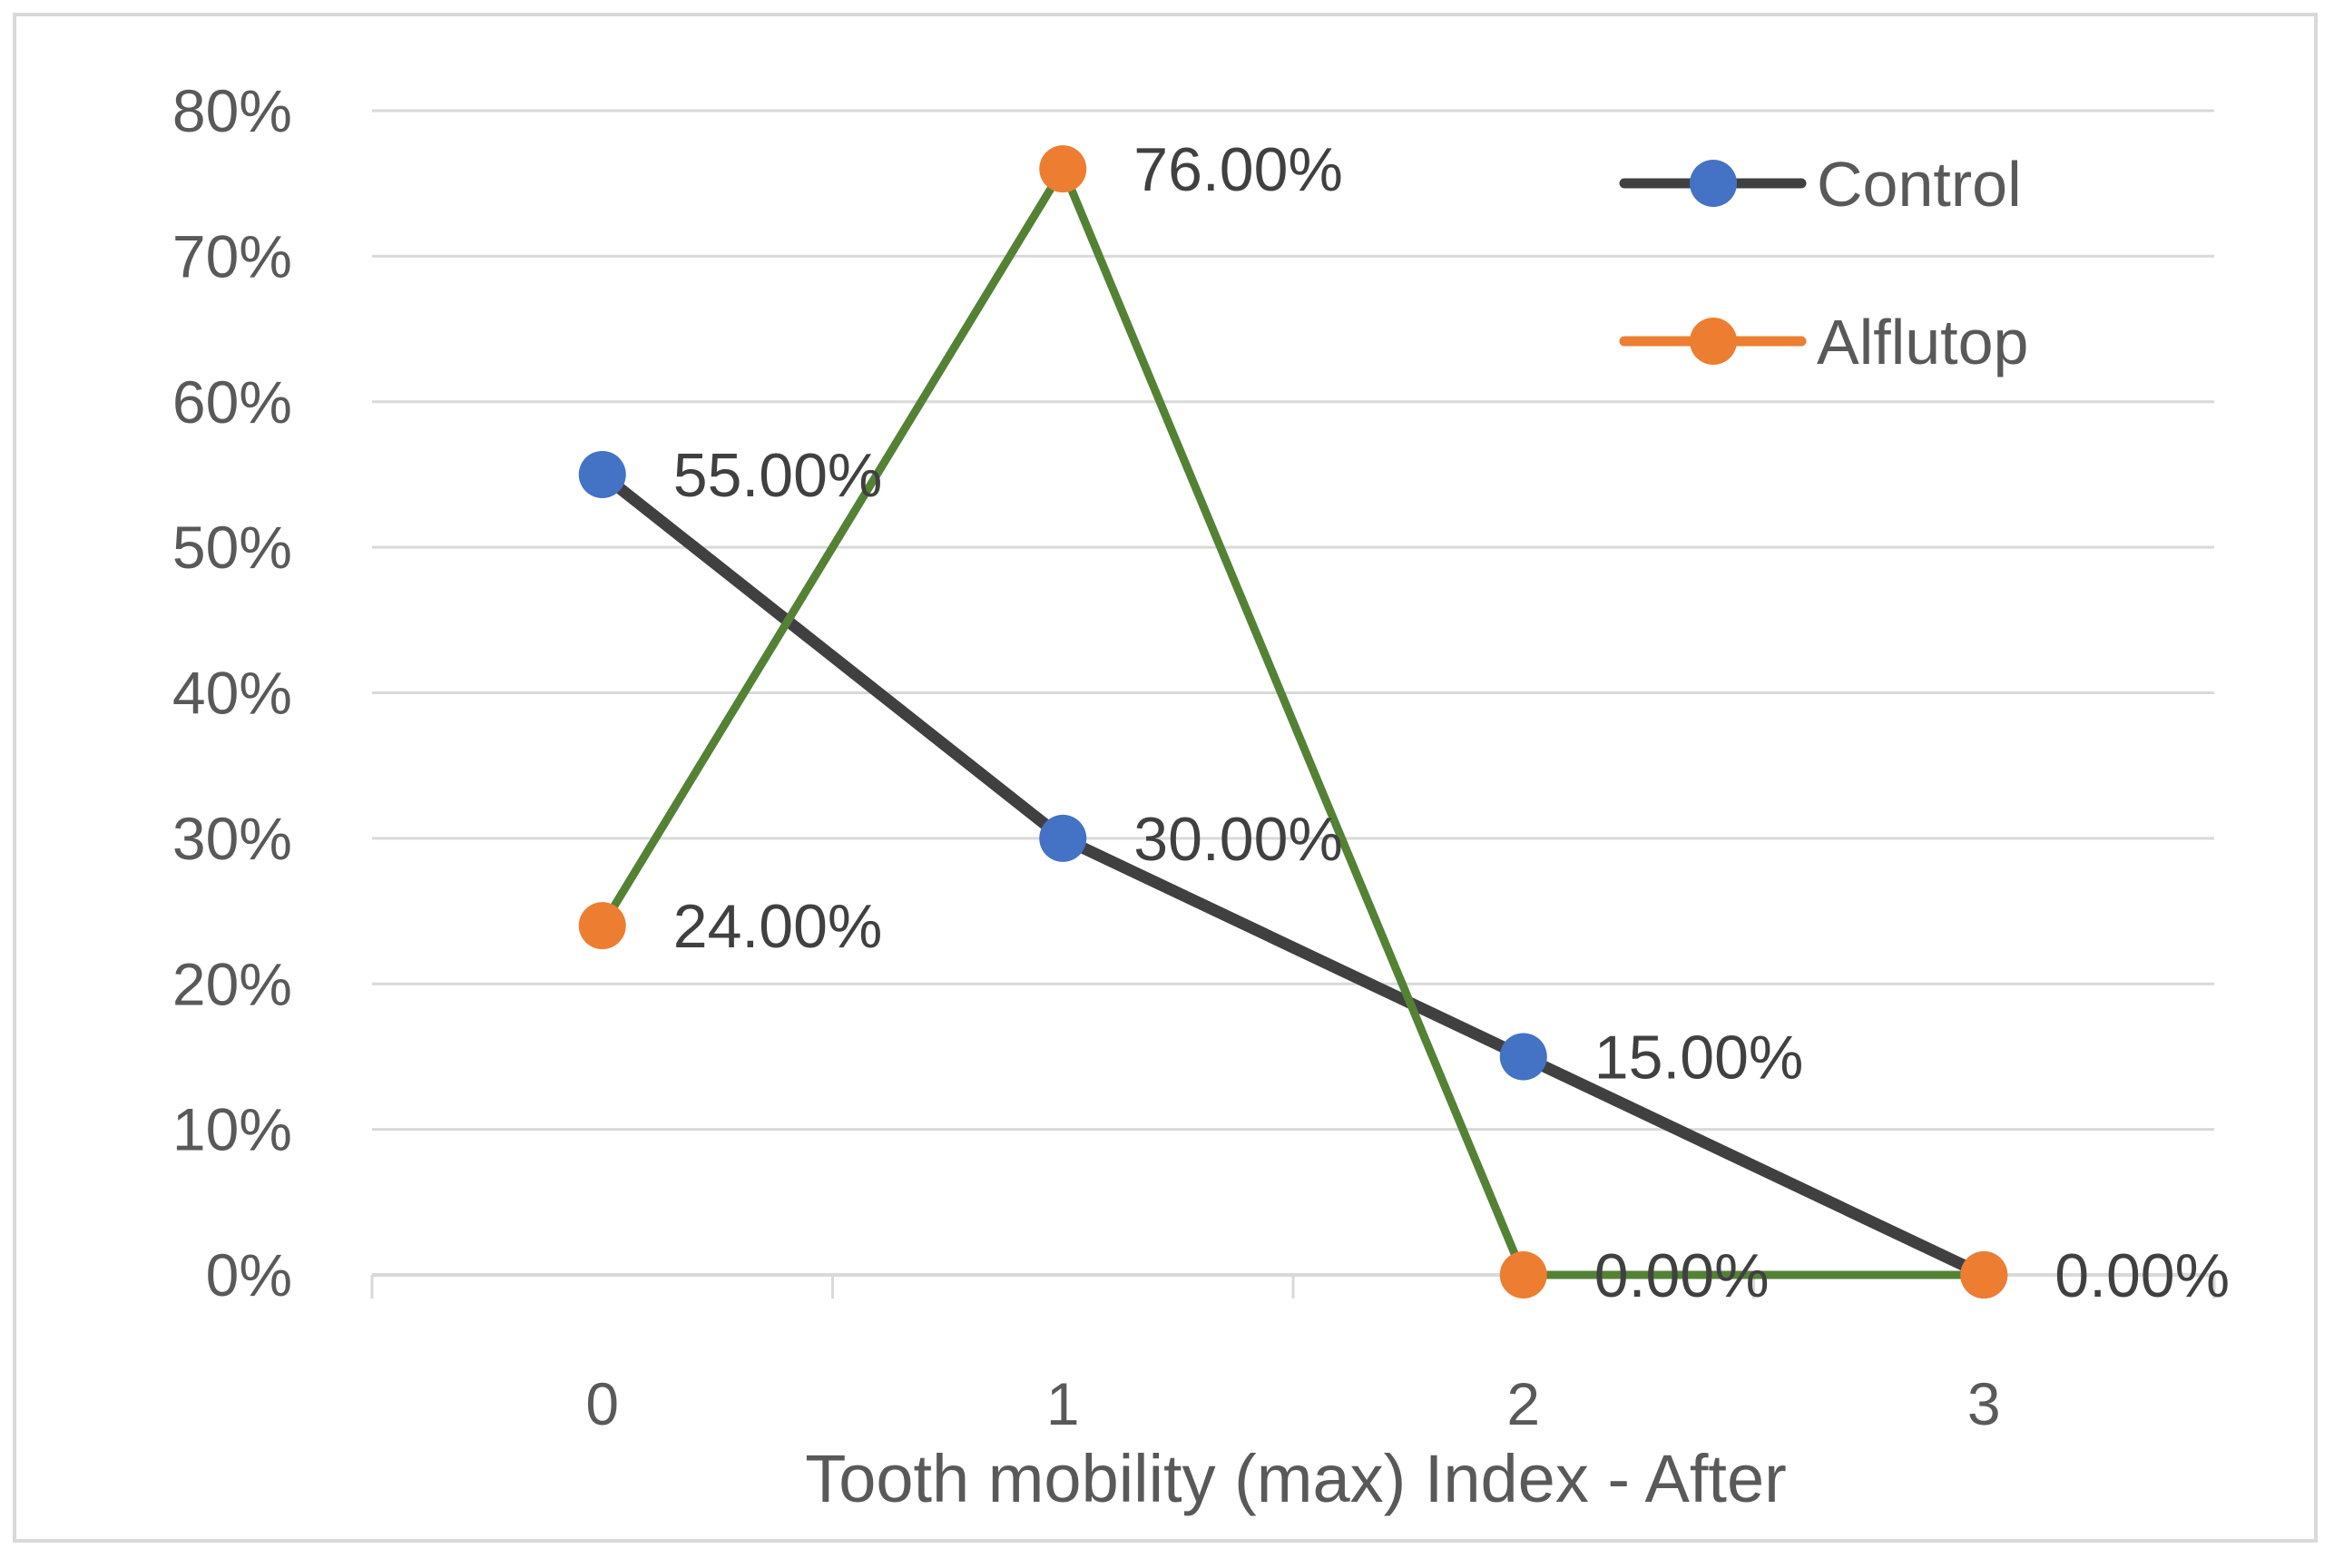 The width and height of the screenshot is (2334, 1568). I want to click on data-label-control-2: 15.00%, so click(1699, 1057).